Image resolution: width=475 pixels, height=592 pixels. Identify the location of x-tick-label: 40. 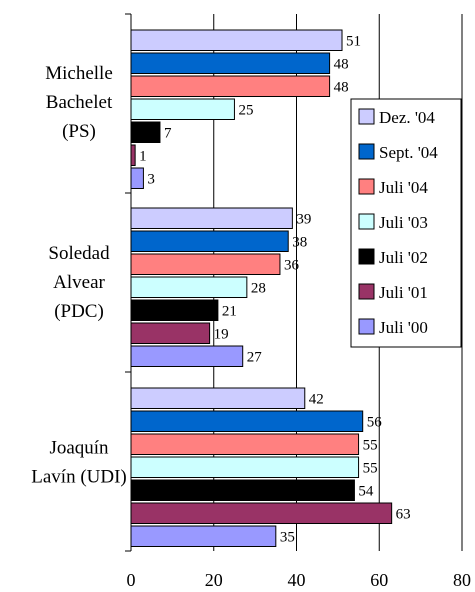
(297, 580).